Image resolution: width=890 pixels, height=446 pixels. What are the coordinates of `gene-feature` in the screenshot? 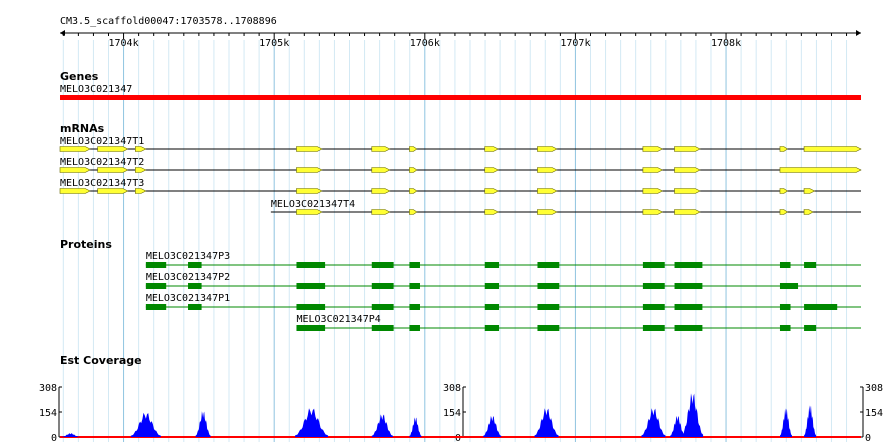 It's located at (460, 97).